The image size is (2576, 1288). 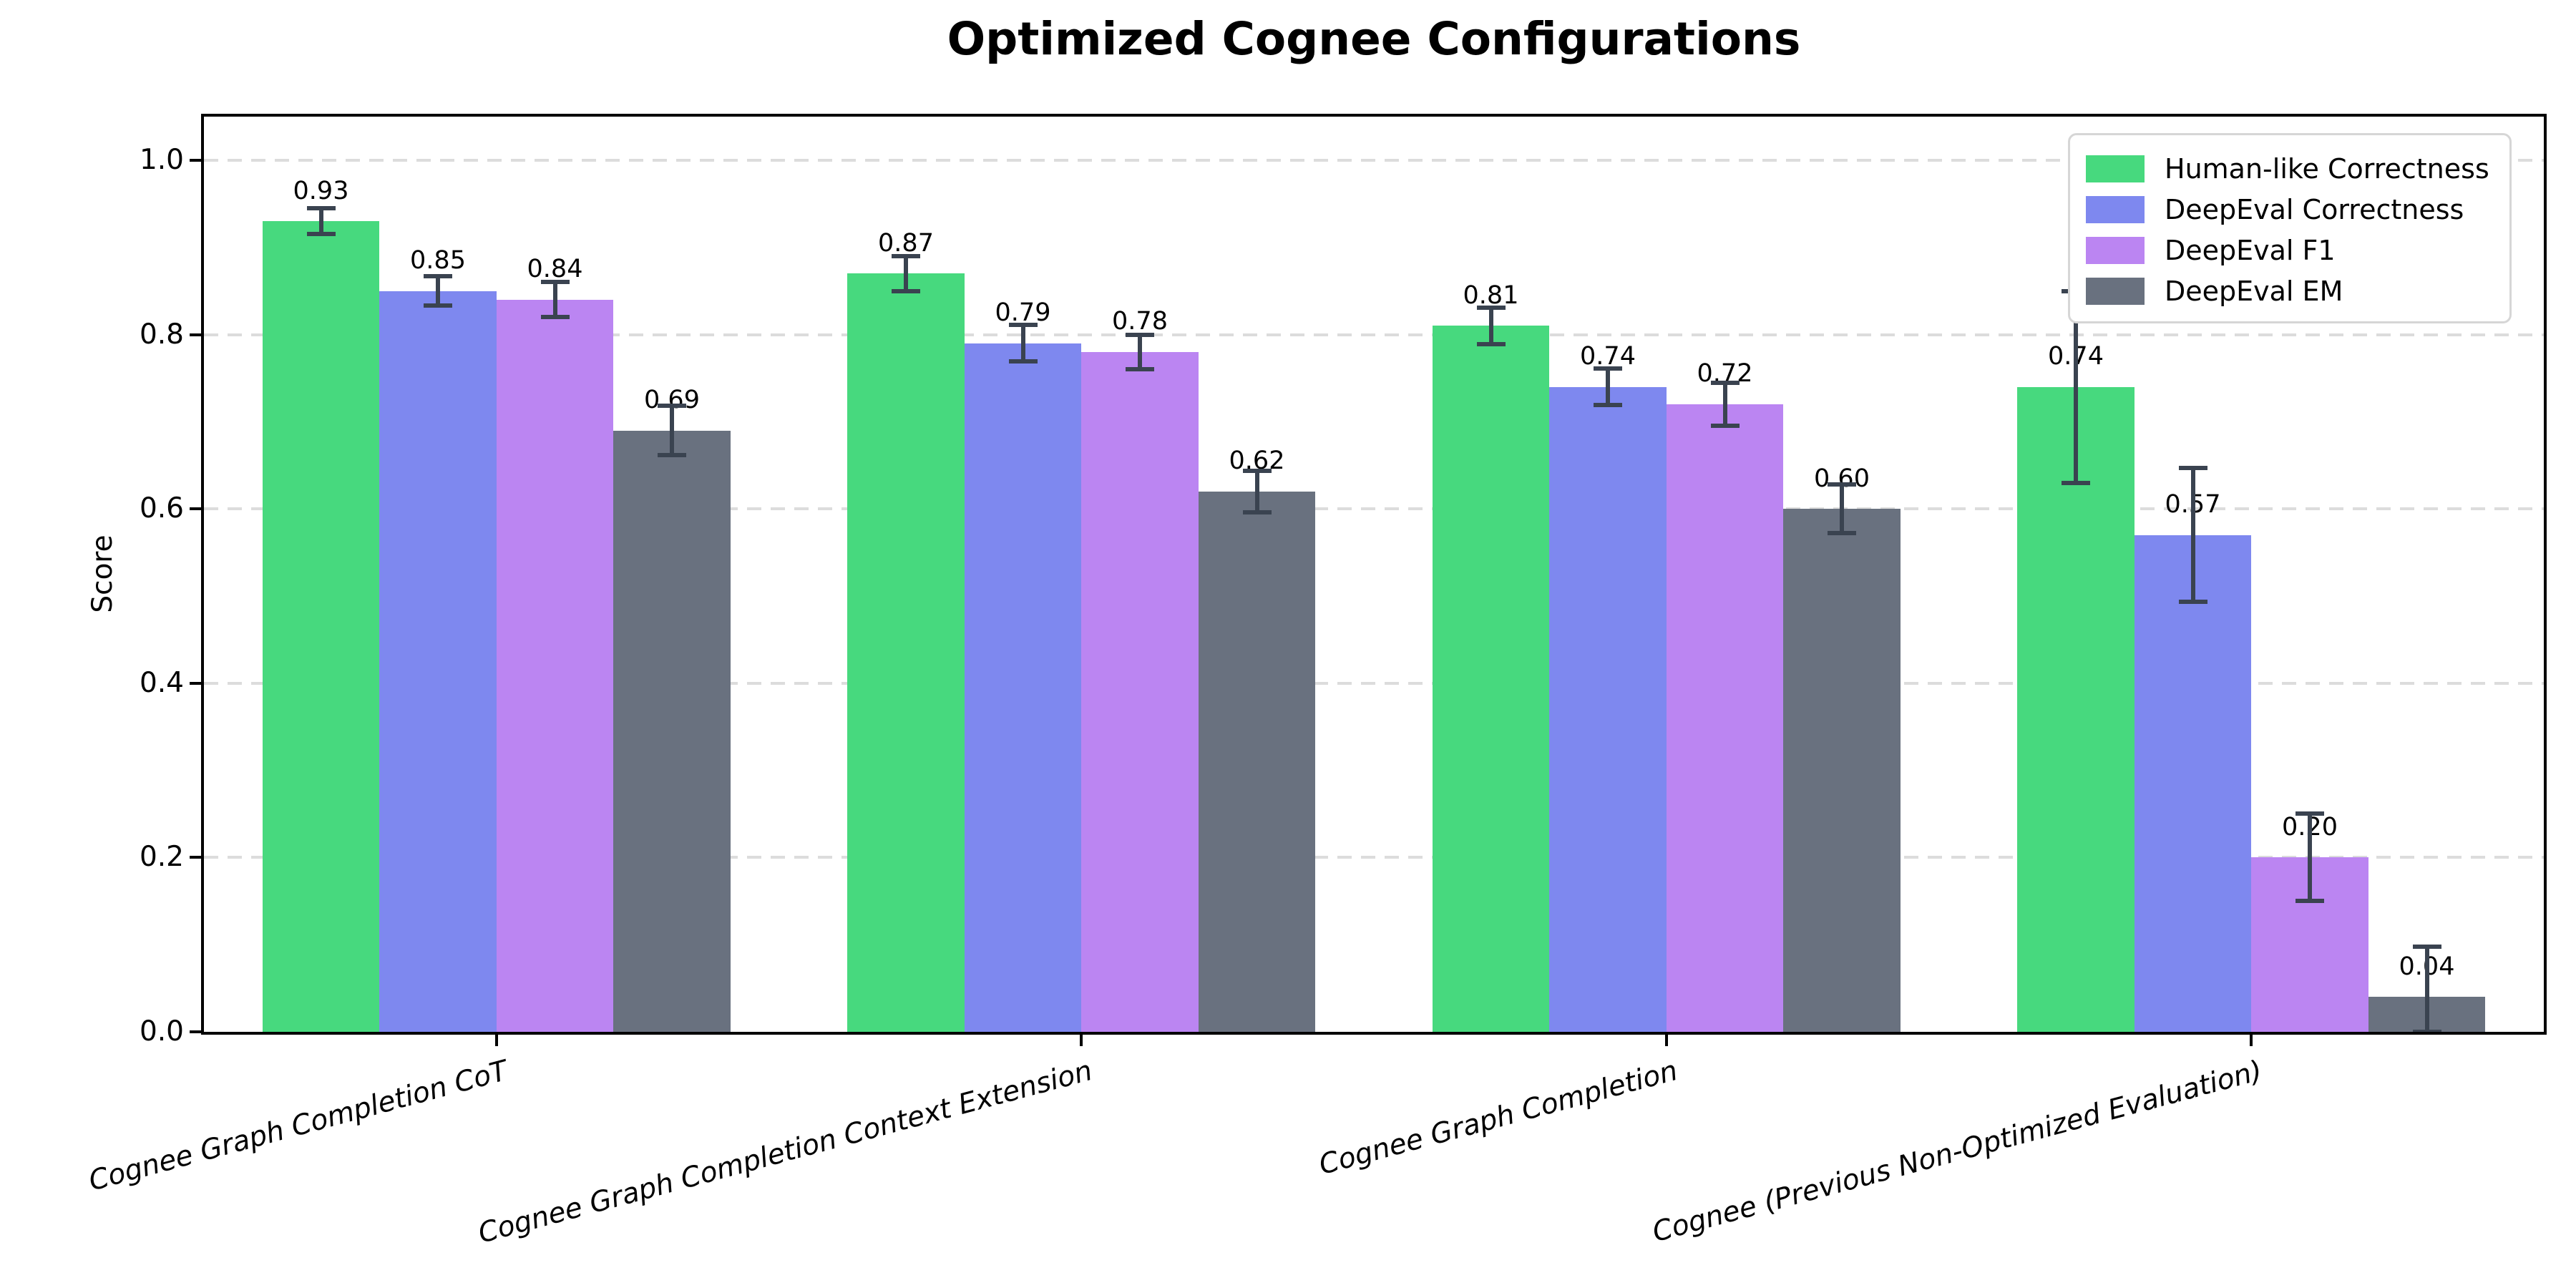 I want to click on bar-value-label: 0.93, so click(x=321, y=190).